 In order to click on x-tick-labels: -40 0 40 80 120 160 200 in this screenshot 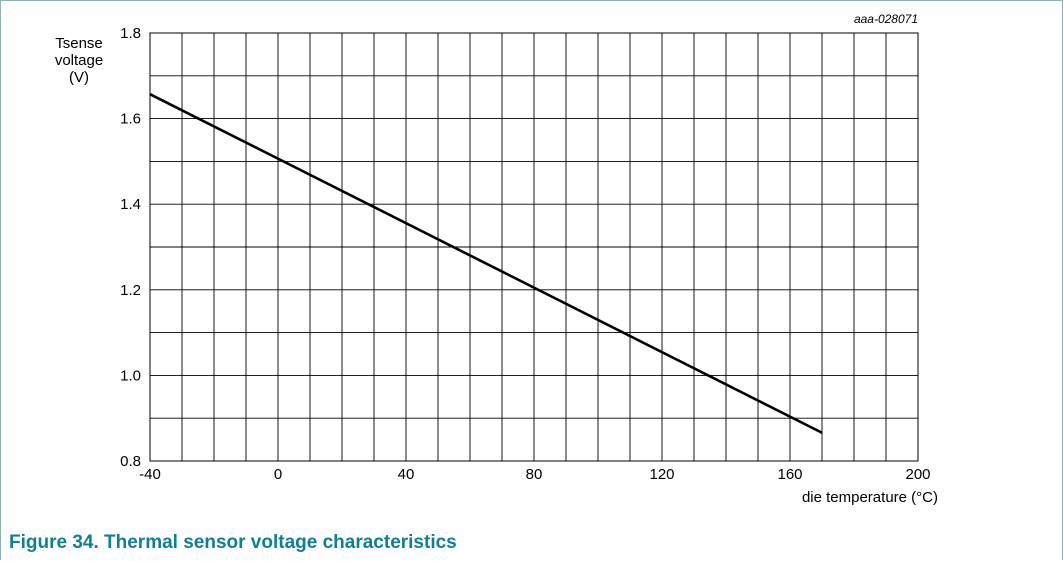, I will do `click(534, 474)`.